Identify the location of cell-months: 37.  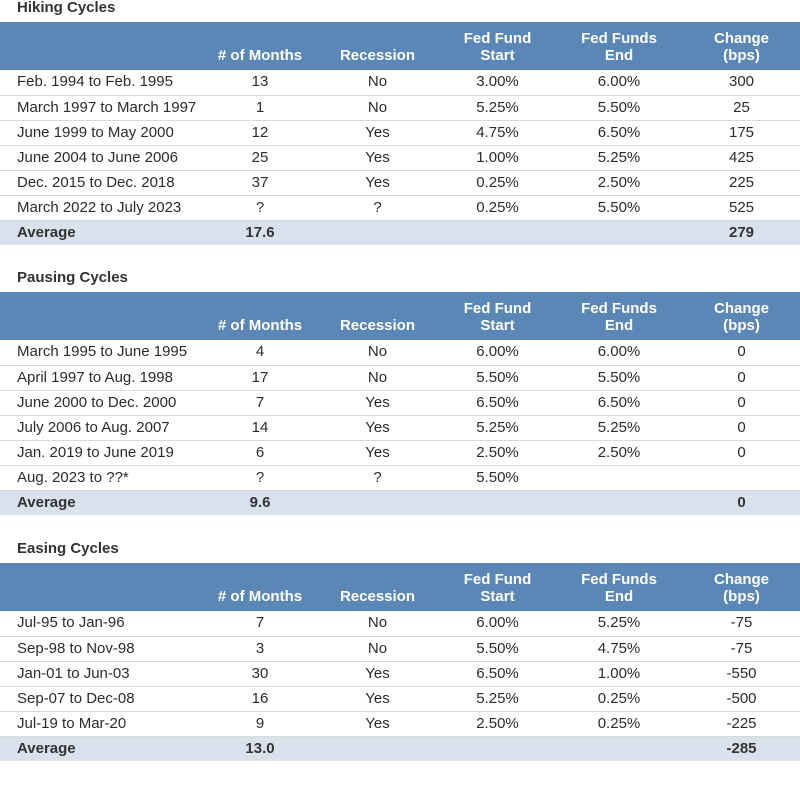
(260, 183).